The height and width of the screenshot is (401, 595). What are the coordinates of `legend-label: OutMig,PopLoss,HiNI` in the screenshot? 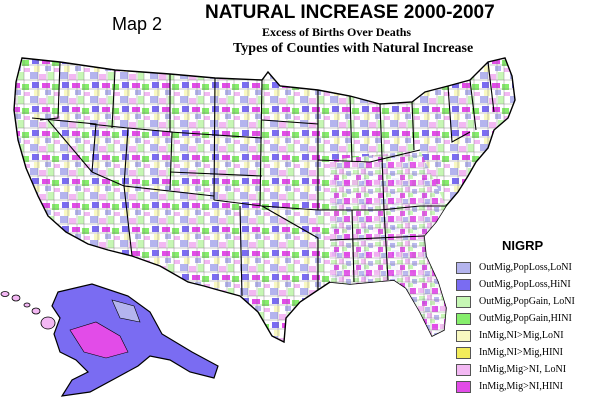 It's located at (525, 284).